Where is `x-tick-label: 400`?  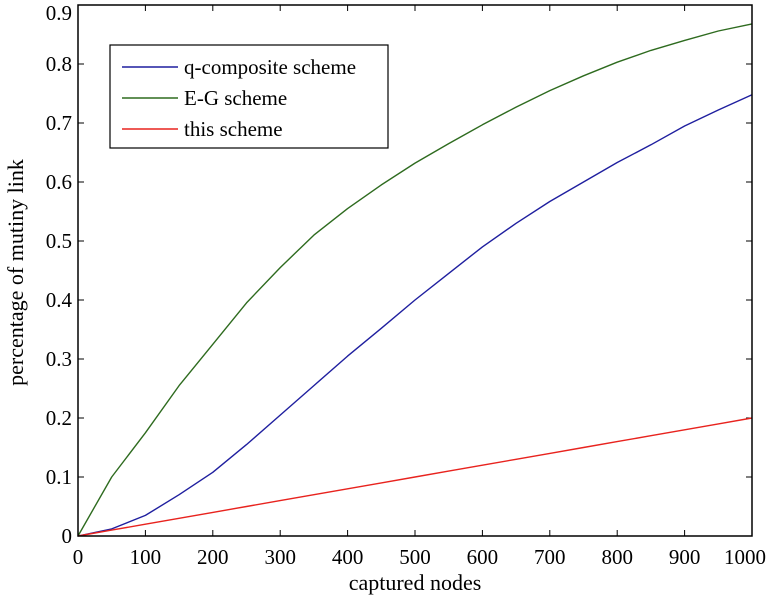 x-tick-label: 400 is located at coordinates (348, 557).